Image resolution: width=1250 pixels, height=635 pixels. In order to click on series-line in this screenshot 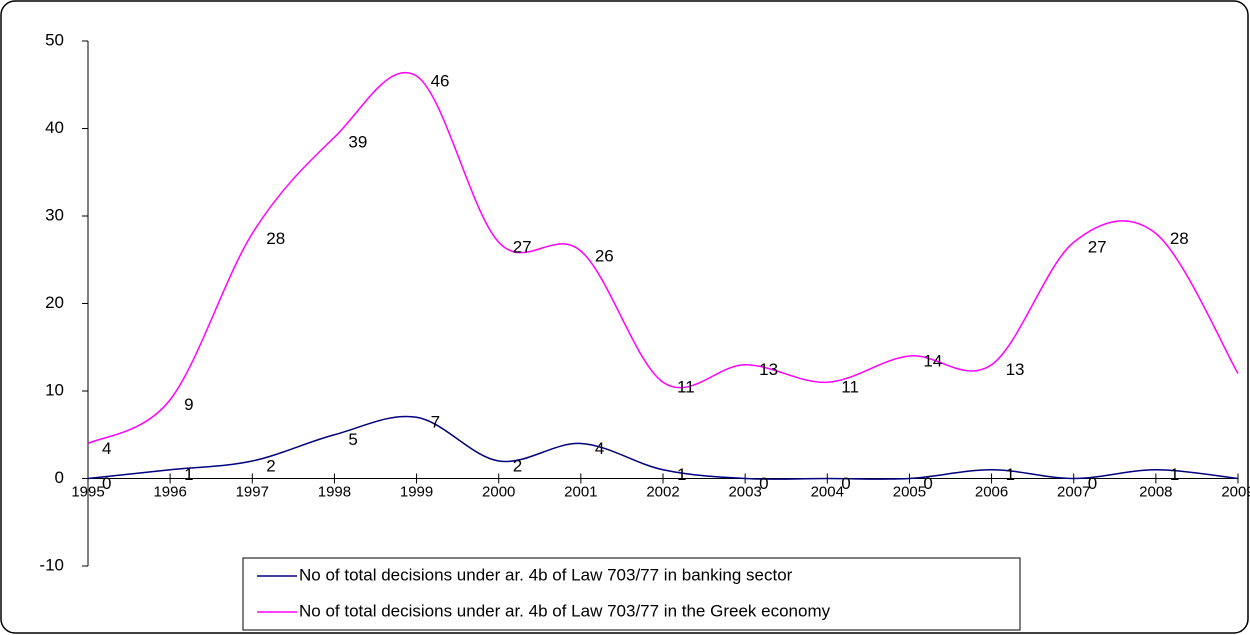, I will do `click(663, 447)`.